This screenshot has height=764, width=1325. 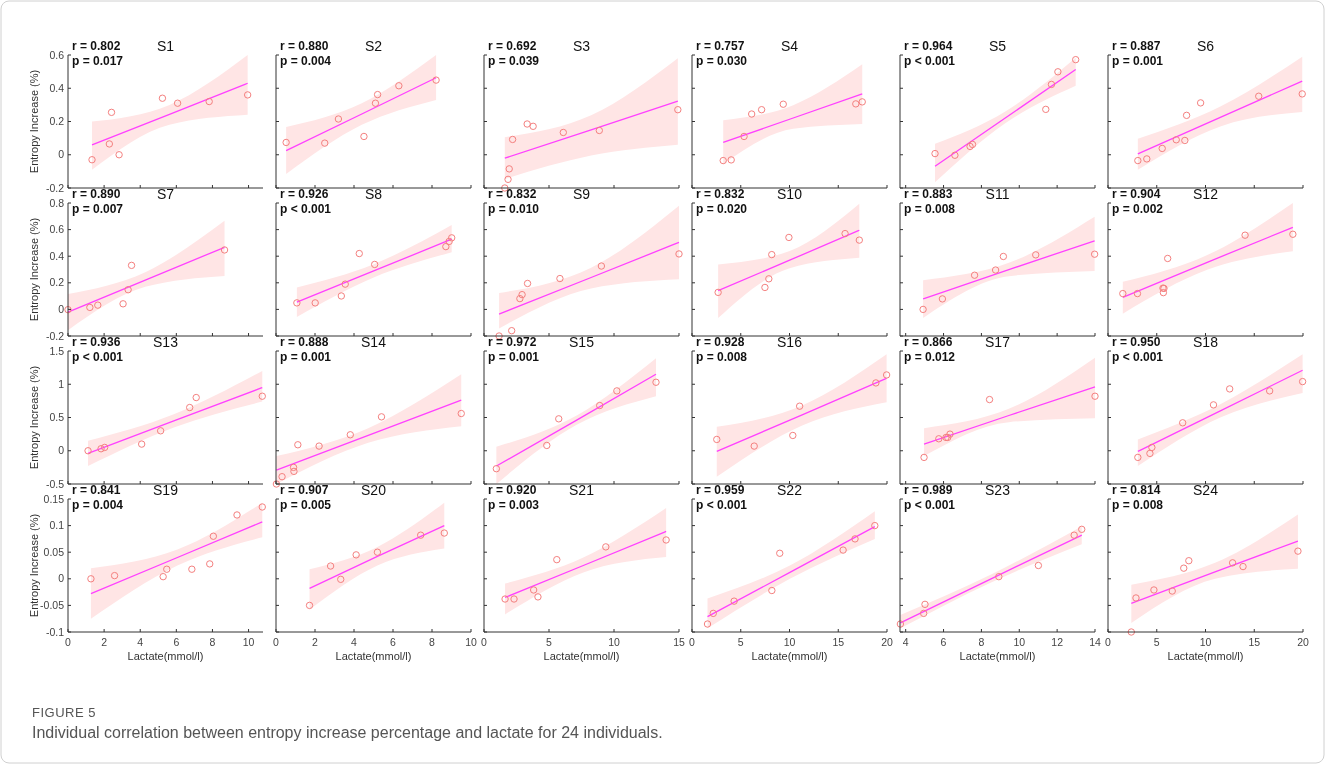 I want to click on chart-title: S7, so click(x=165, y=194).